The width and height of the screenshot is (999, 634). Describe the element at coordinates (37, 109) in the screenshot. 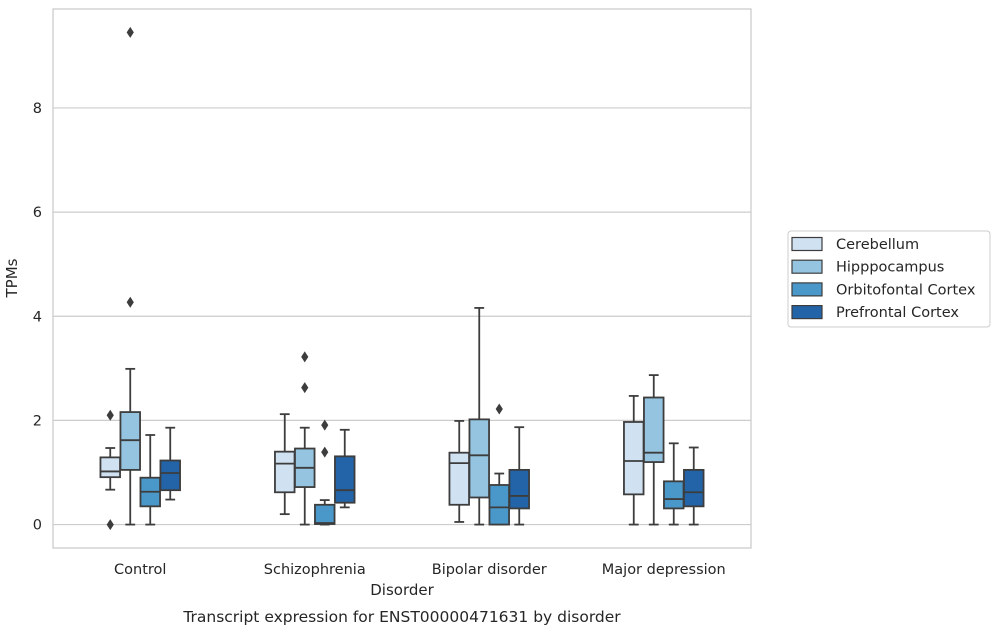

I see `y-tick-label: 8` at that location.